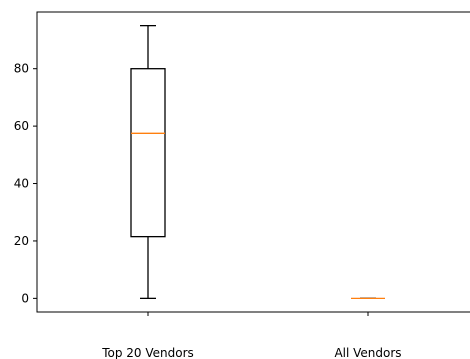  I want to click on x-axis: Top 20 Vendors All Vendors, so click(251, 335).